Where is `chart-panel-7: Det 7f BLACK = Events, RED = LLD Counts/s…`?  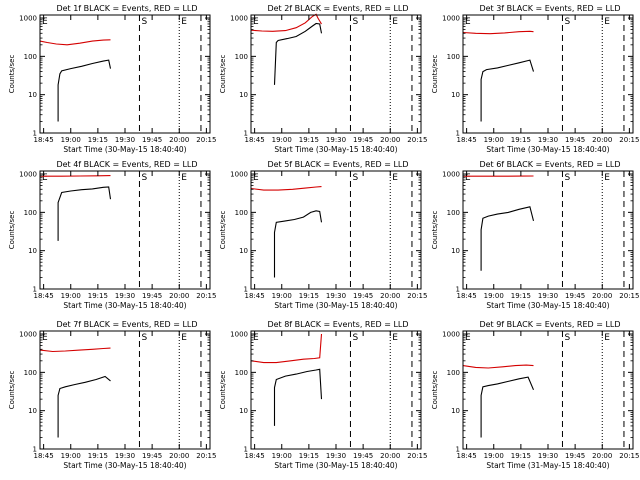 chart-panel-7: Det 7f BLACK = Events, RED = LLD Counts/s… is located at coordinates (112, 395).